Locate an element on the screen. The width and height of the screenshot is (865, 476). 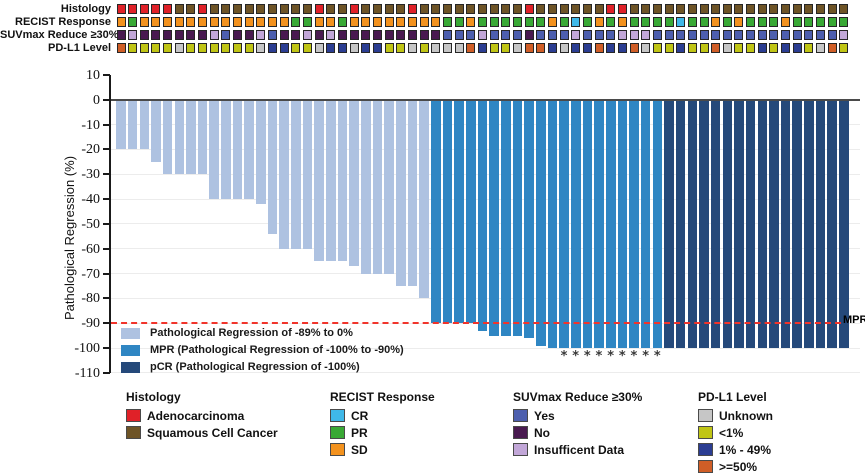
track-label-recist: RECIST Response is located at coordinates (63, 22).